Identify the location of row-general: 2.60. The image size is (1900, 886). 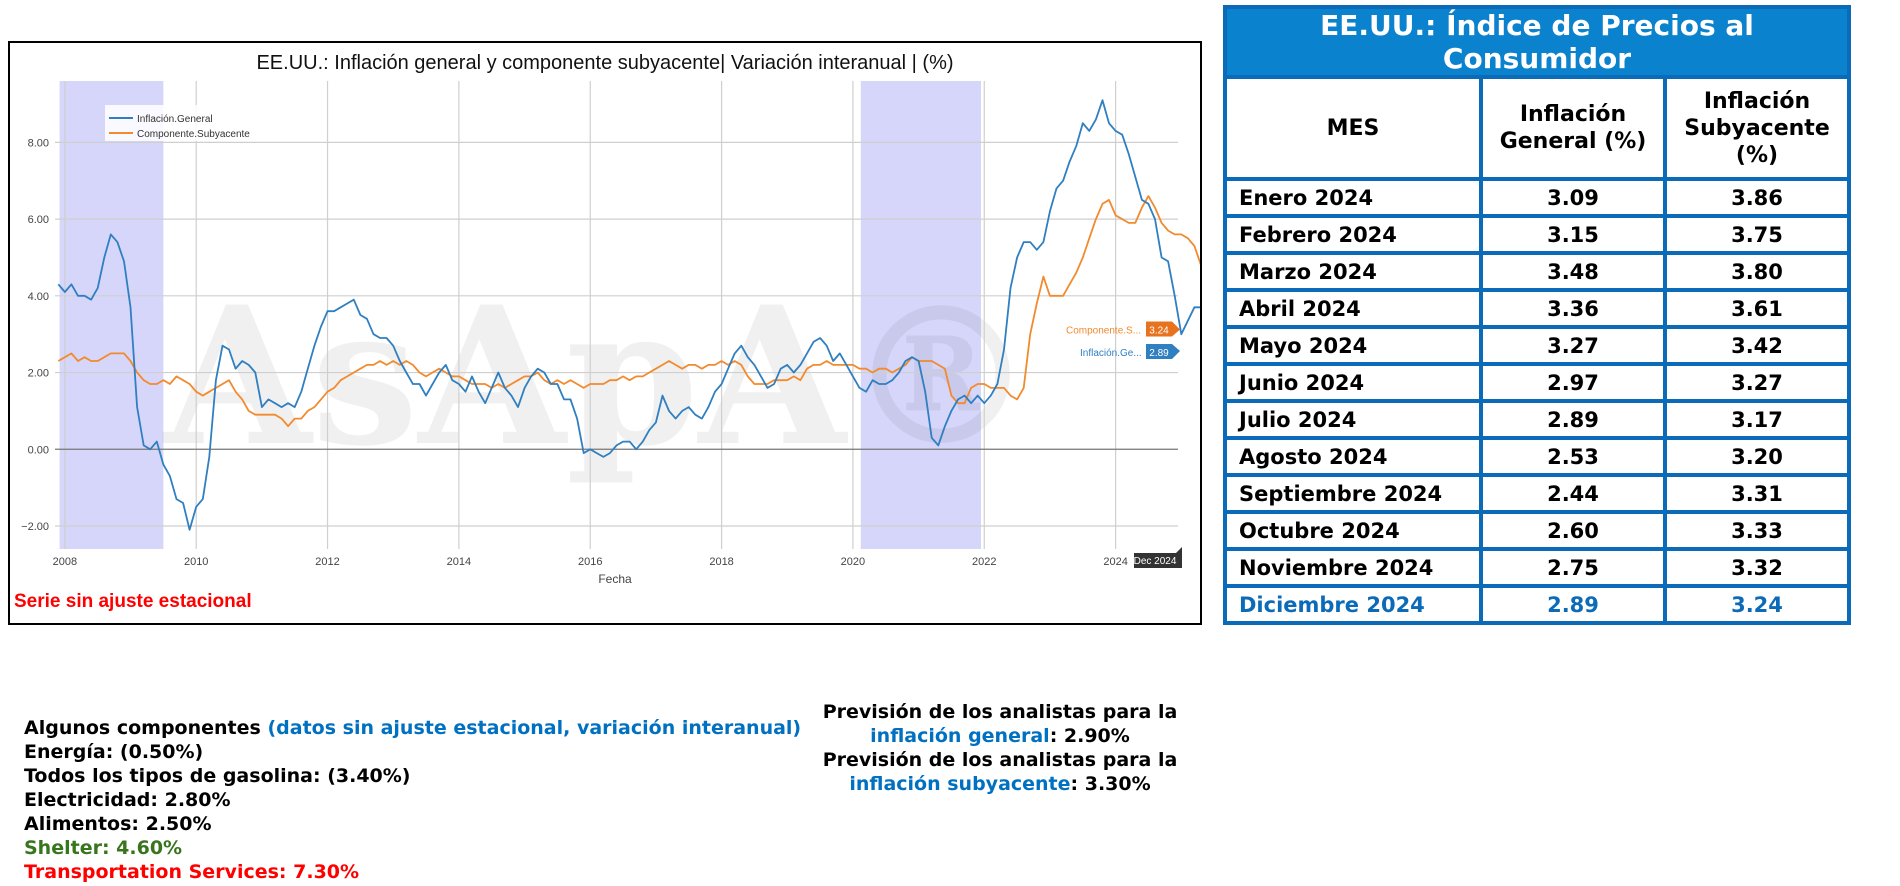
(1573, 530).